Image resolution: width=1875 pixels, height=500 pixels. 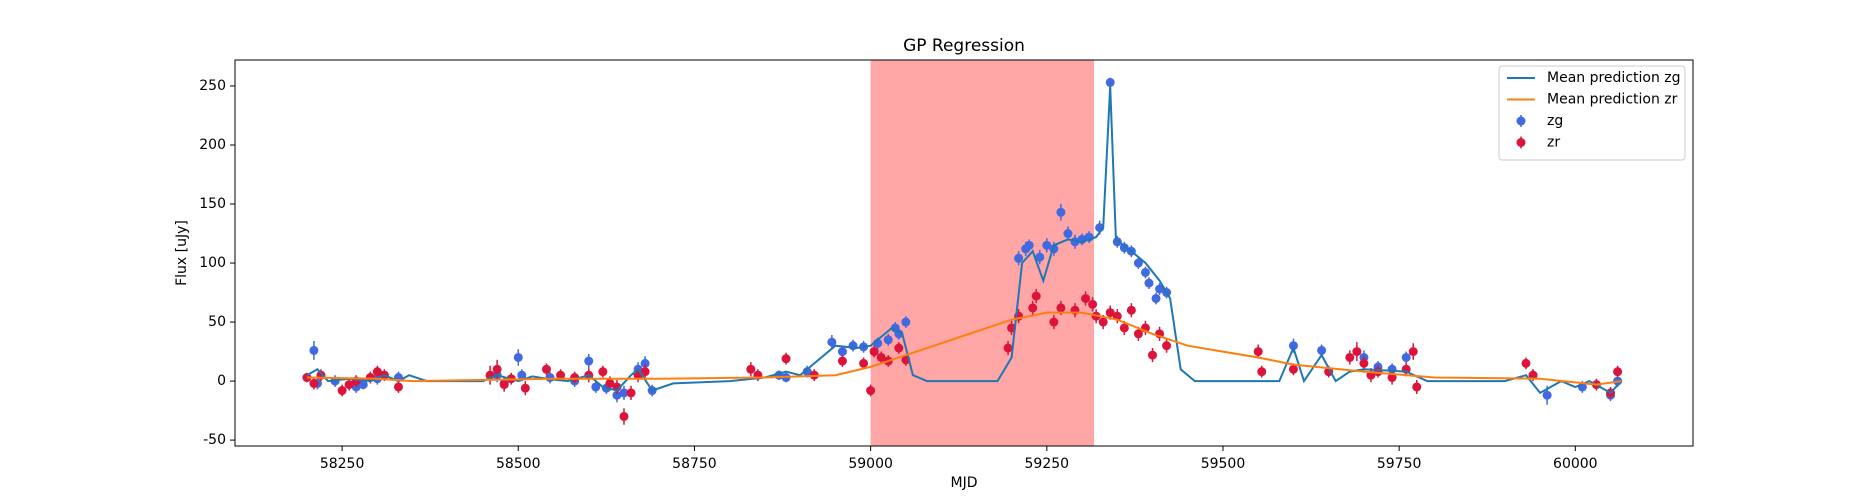 What do you see at coordinates (870, 464) in the screenshot?
I see `x-tick-label: 59000` at bounding box center [870, 464].